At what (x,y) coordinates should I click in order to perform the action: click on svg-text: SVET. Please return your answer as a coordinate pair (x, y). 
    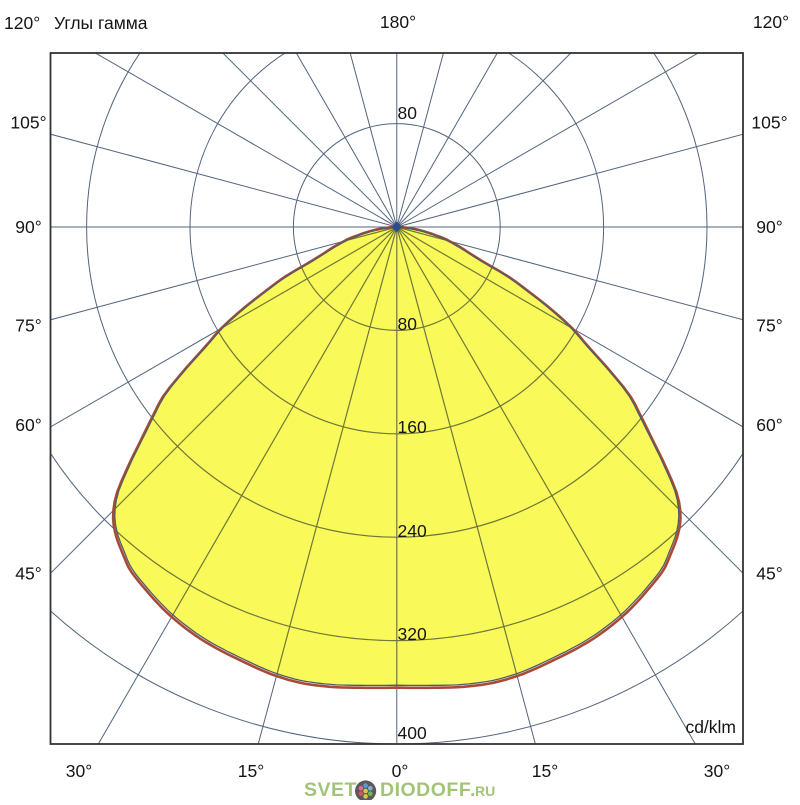
    Looking at the image, I should click on (330, 789).